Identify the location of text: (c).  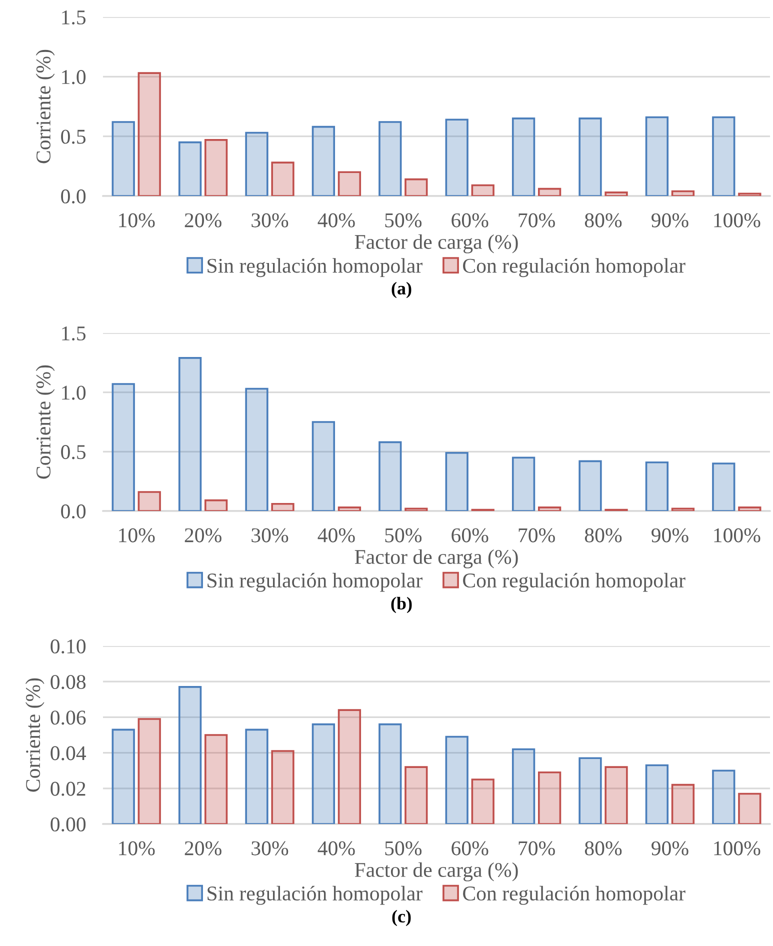
(401, 918).